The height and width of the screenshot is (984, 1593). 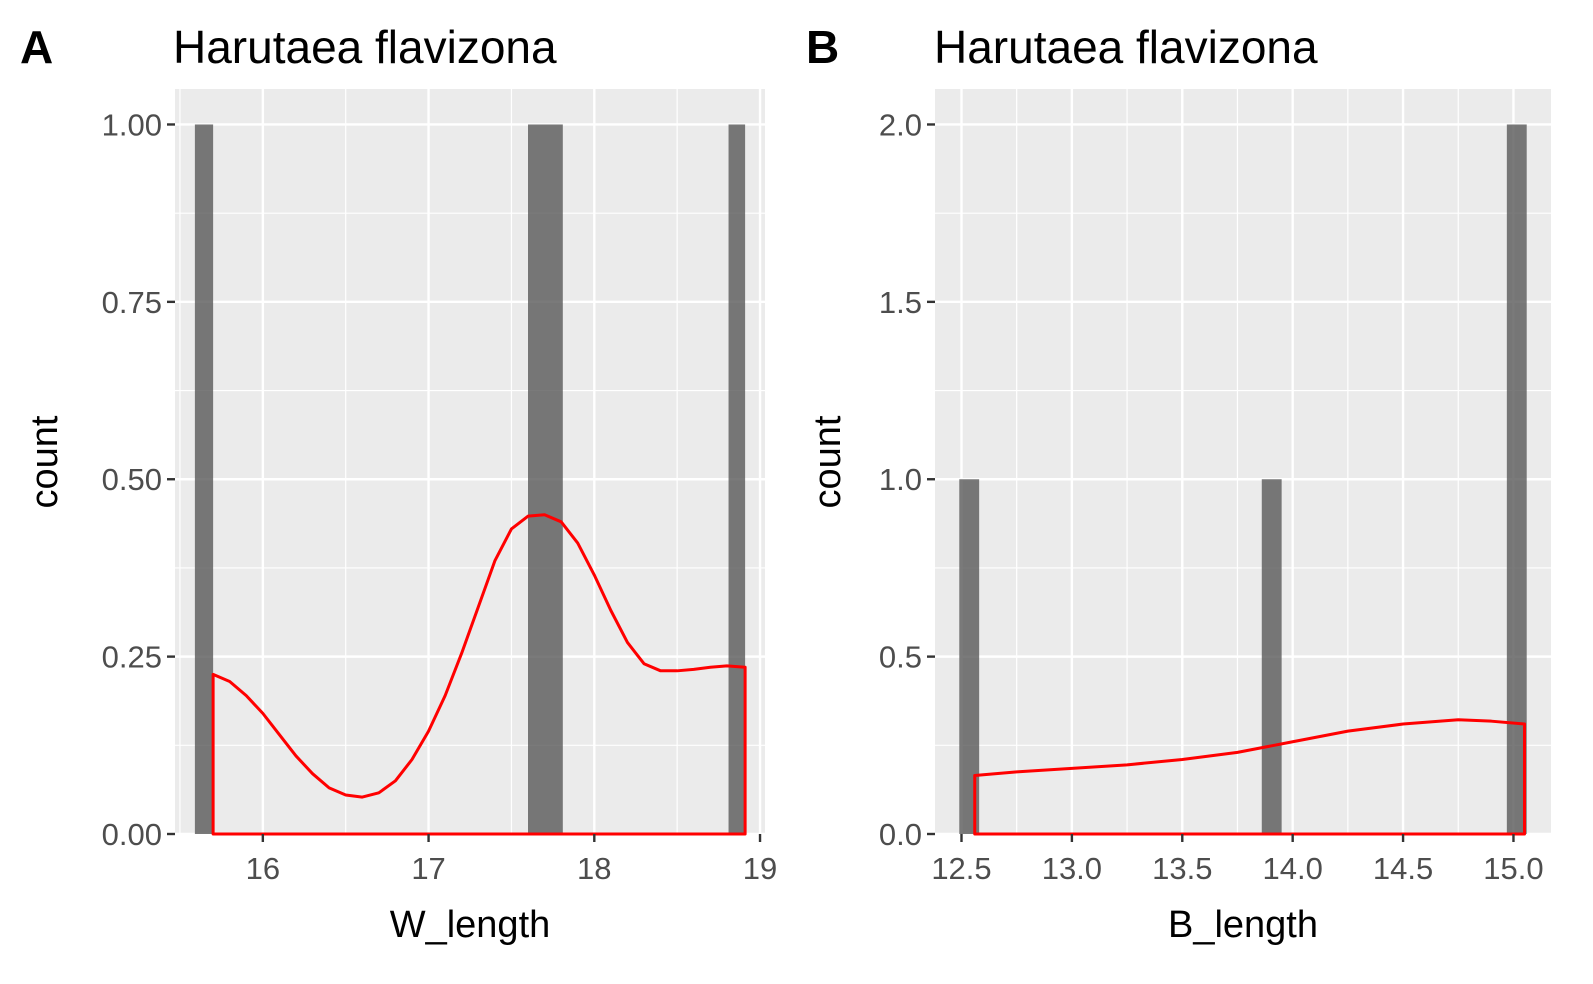 What do you see at coordinates (1126, 47) in the screenshot?
I see `chart-title-b: Harutaea flavizona` at bounding box center [1126, 47].